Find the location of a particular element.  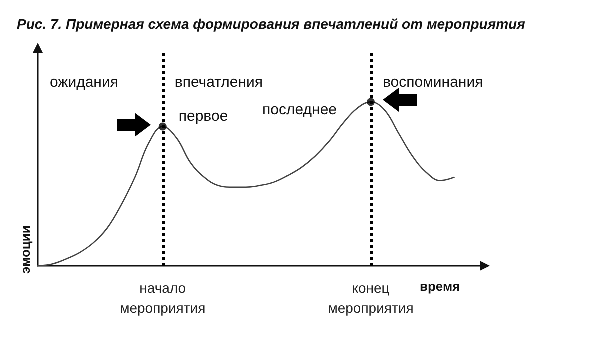

x-tick-label: конец мероприятия is located at coordinates (371, 298).